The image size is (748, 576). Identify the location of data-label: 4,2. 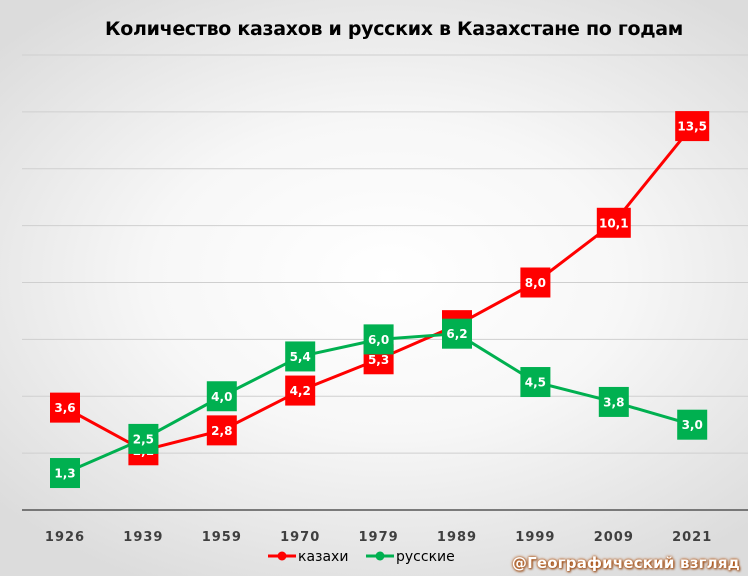
(300, 391).